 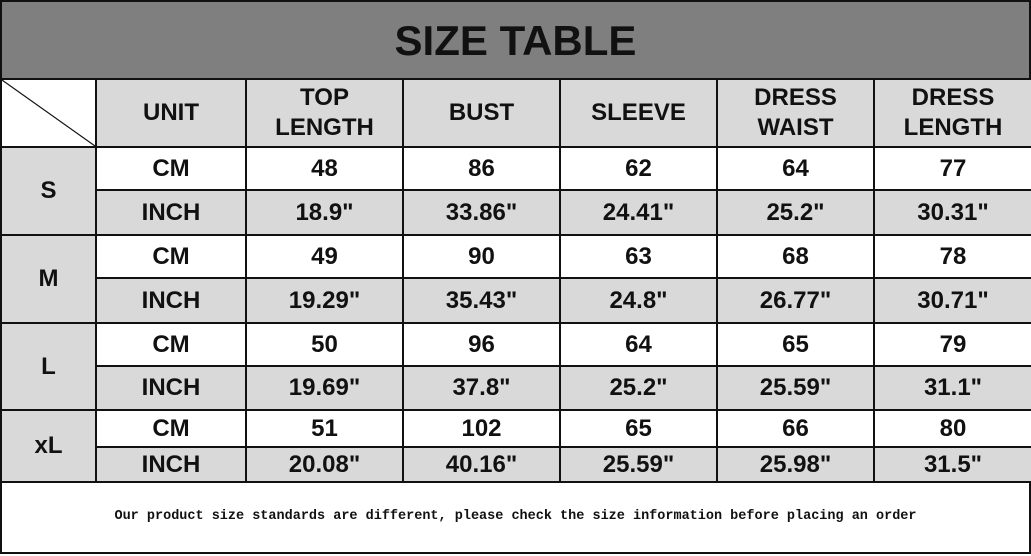 What do you see at coordinates (481, 300) in the screenshot?
I see `value-cell: 35.43"` at bounding box center [481, 300].